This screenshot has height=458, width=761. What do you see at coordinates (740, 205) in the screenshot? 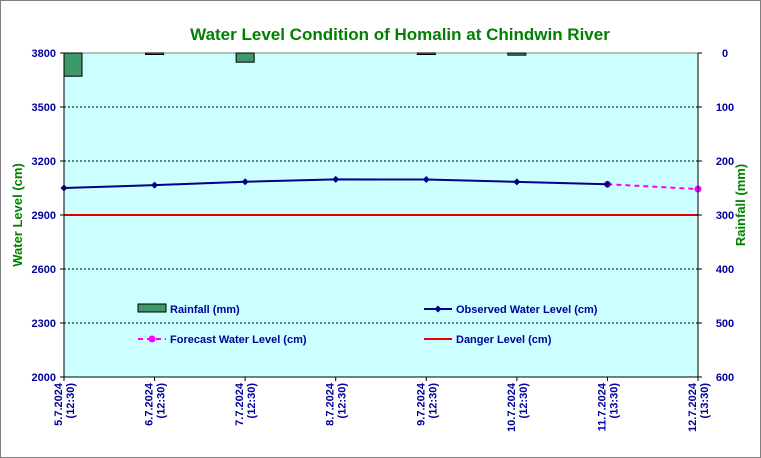
I see `y2-axis-title: Rainfall (mm)` at bounding box center [740, 205].